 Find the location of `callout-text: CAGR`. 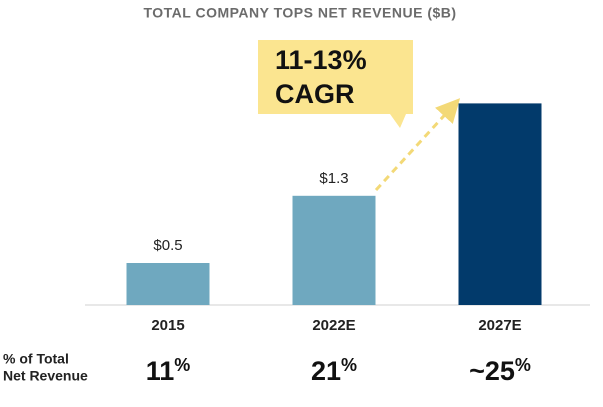

callout-text: CAGR is located at coordinates (315, 94).